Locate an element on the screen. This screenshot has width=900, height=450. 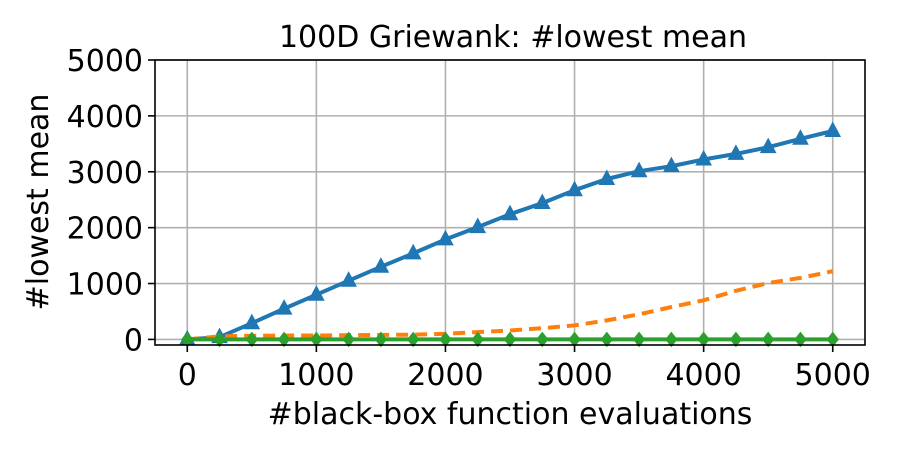
chart-title: 100D Griewank: #lowest mean is located at coordinates (513, 37).